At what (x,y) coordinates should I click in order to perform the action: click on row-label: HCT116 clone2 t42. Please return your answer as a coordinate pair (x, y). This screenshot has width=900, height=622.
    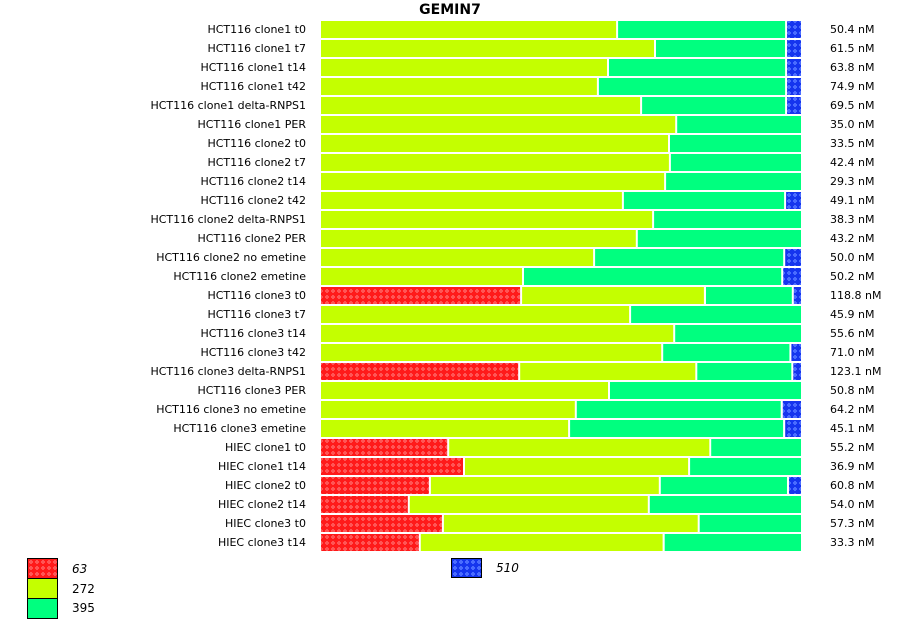
    Looking at the image, I should click on (253, 200).